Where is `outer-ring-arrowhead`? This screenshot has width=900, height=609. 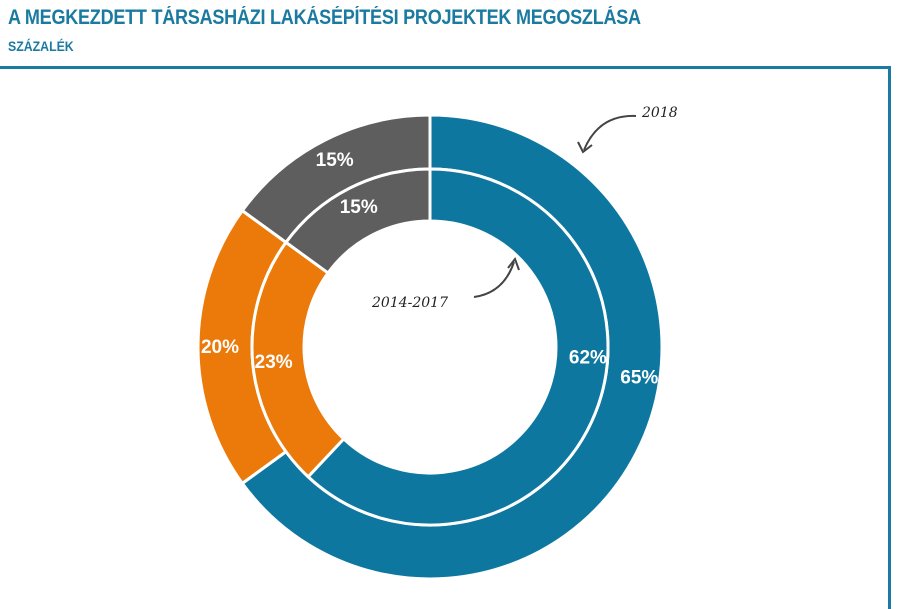 outer-ring-arrowhead is located at coordinates (585, 147).